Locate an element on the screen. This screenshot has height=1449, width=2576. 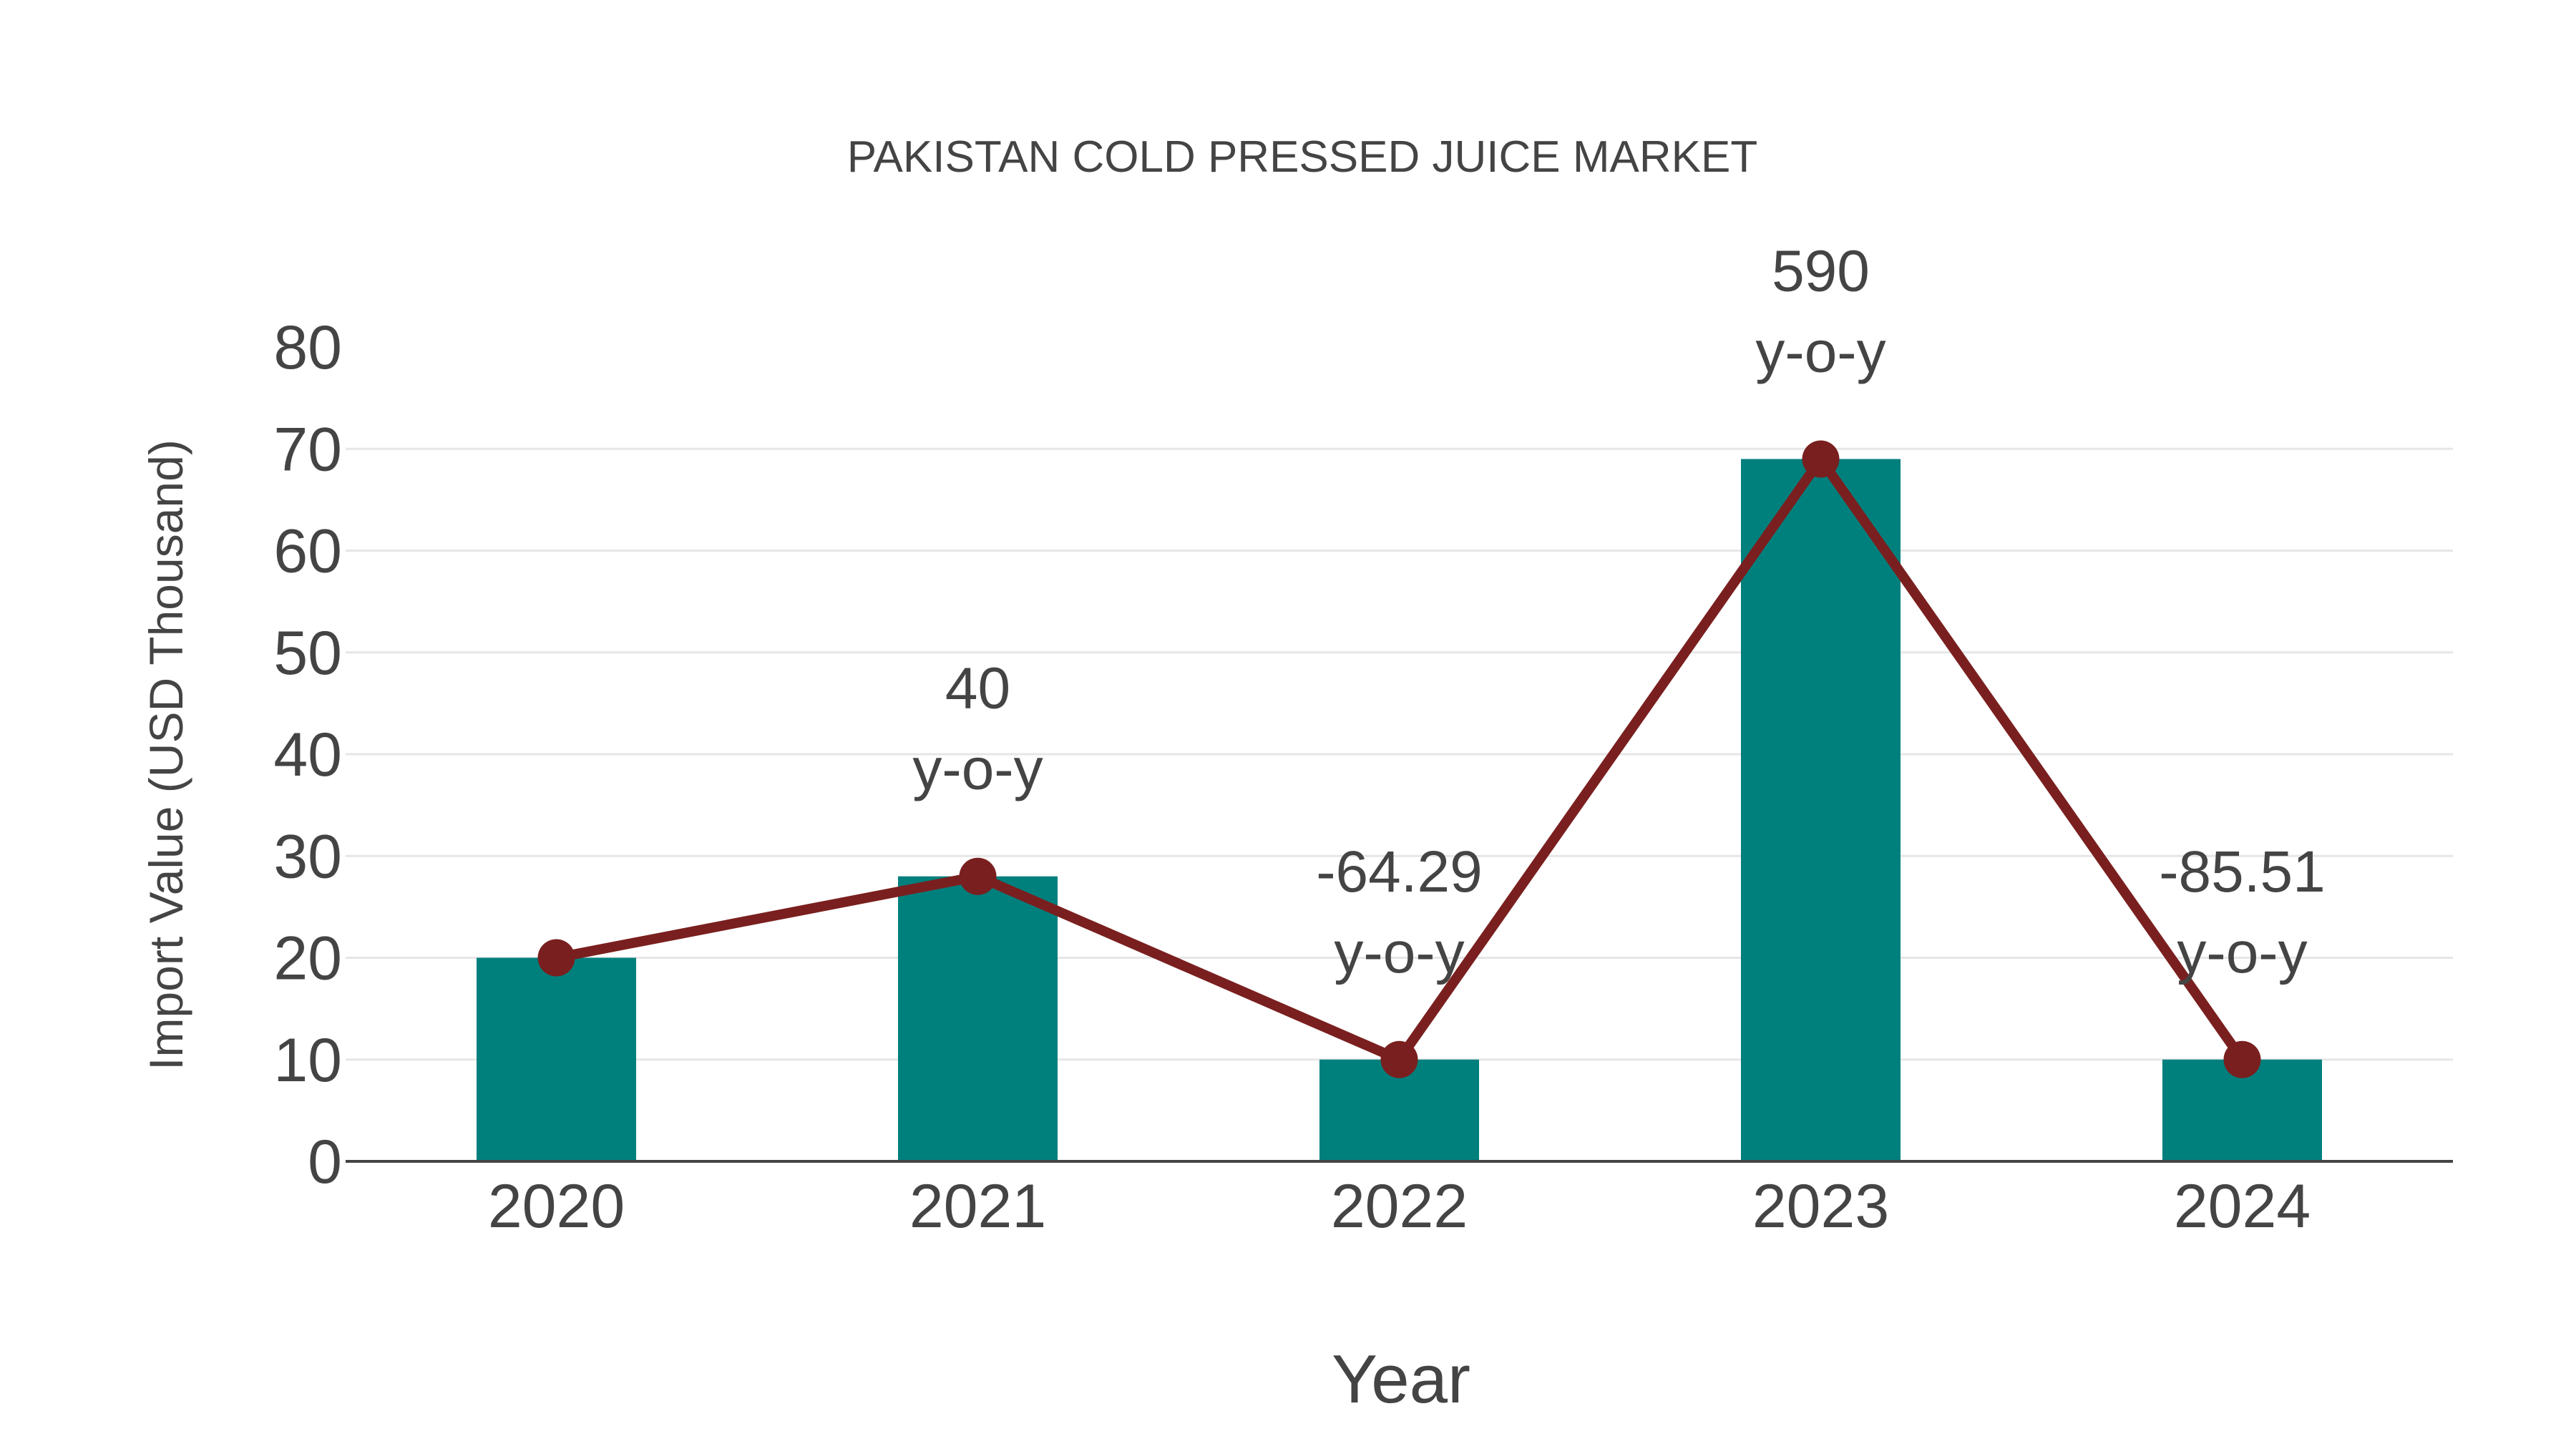
yoy-value: 40 is located at coordinates (977, 688).